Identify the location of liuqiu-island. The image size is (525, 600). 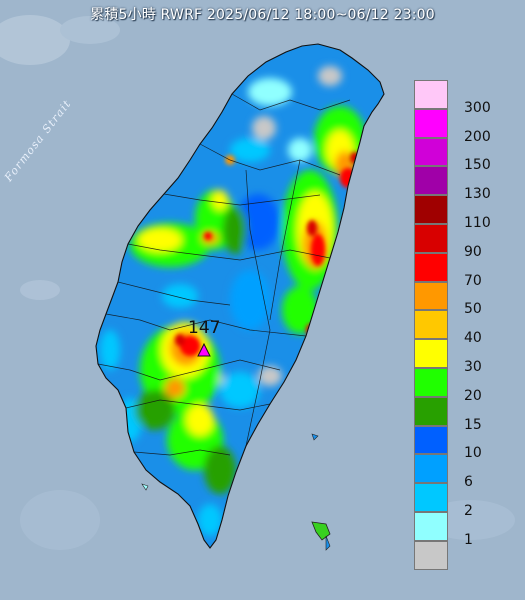
(145, 487).